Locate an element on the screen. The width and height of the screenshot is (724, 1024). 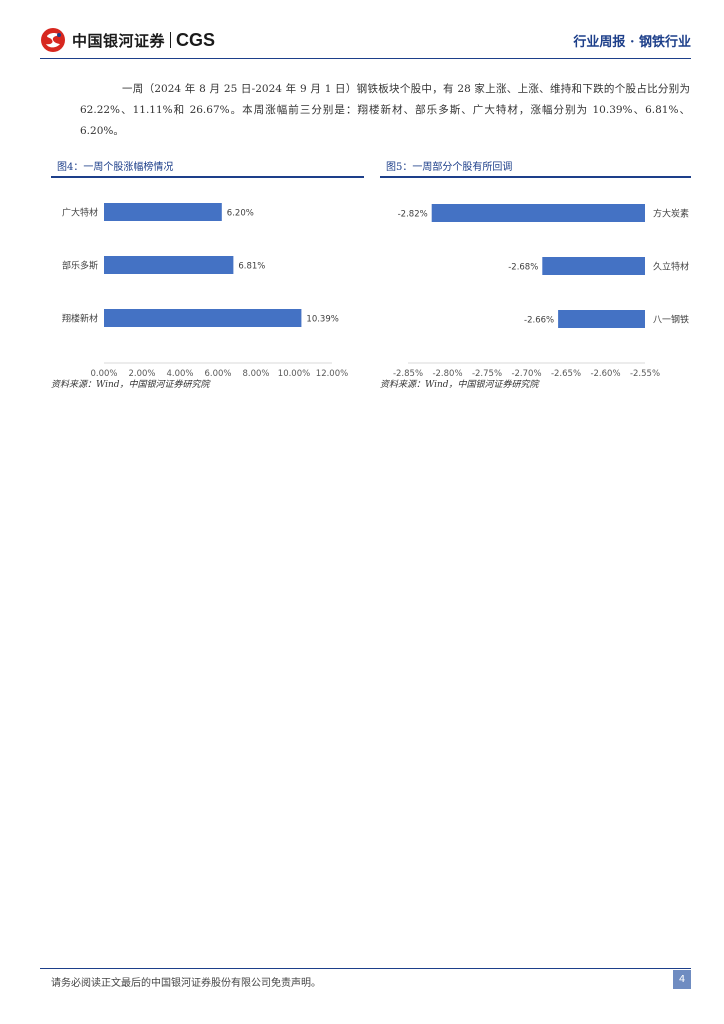
figure-left-title: 图4：一周个股涨幅榜情况 is located at coordinates (115, 167).